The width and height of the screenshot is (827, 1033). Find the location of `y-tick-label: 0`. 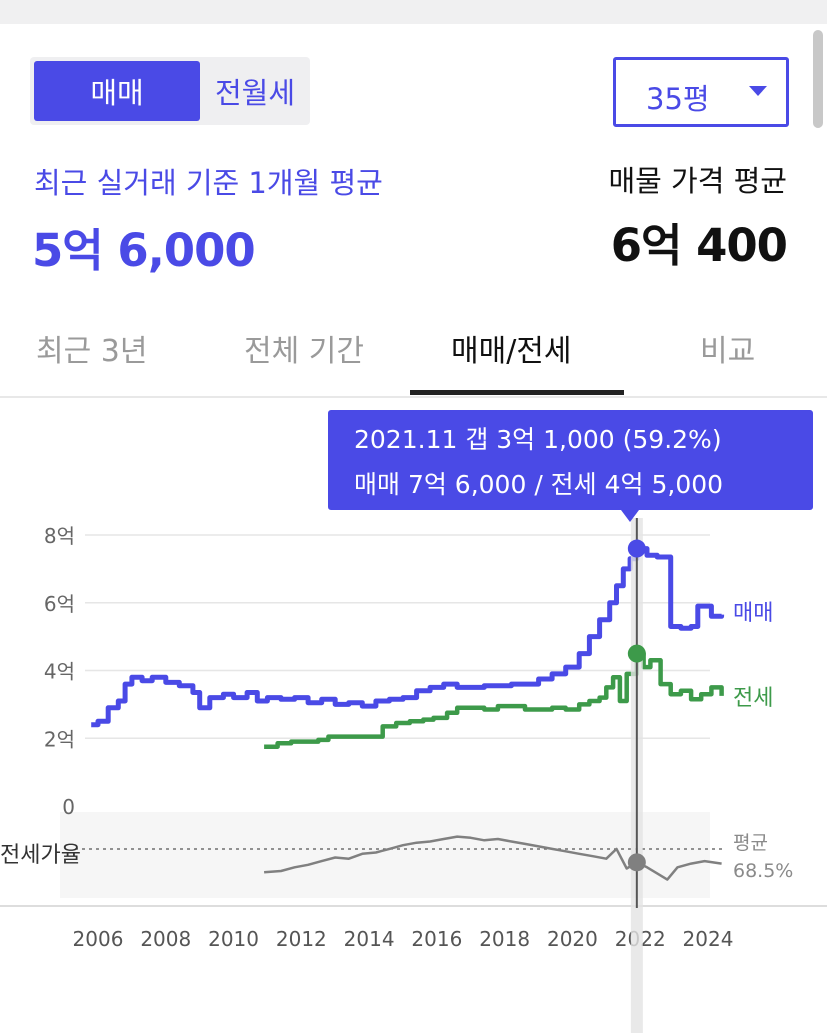

y-tick-label: 0 is located at coordinates (68, 807).